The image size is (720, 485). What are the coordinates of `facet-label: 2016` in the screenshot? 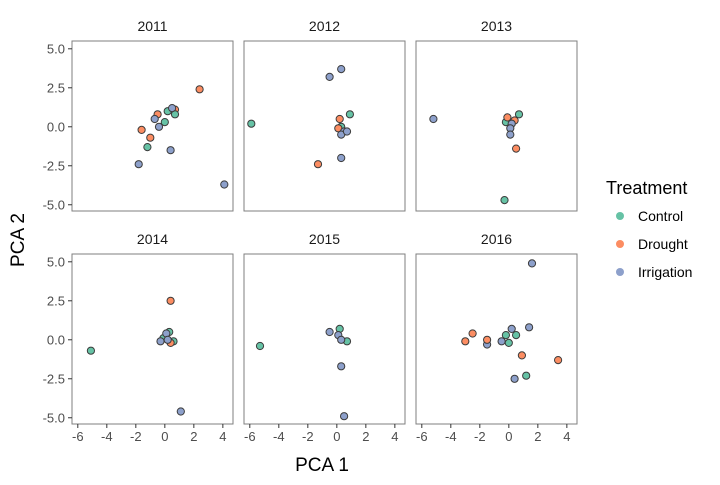 It's located at (496, 239).